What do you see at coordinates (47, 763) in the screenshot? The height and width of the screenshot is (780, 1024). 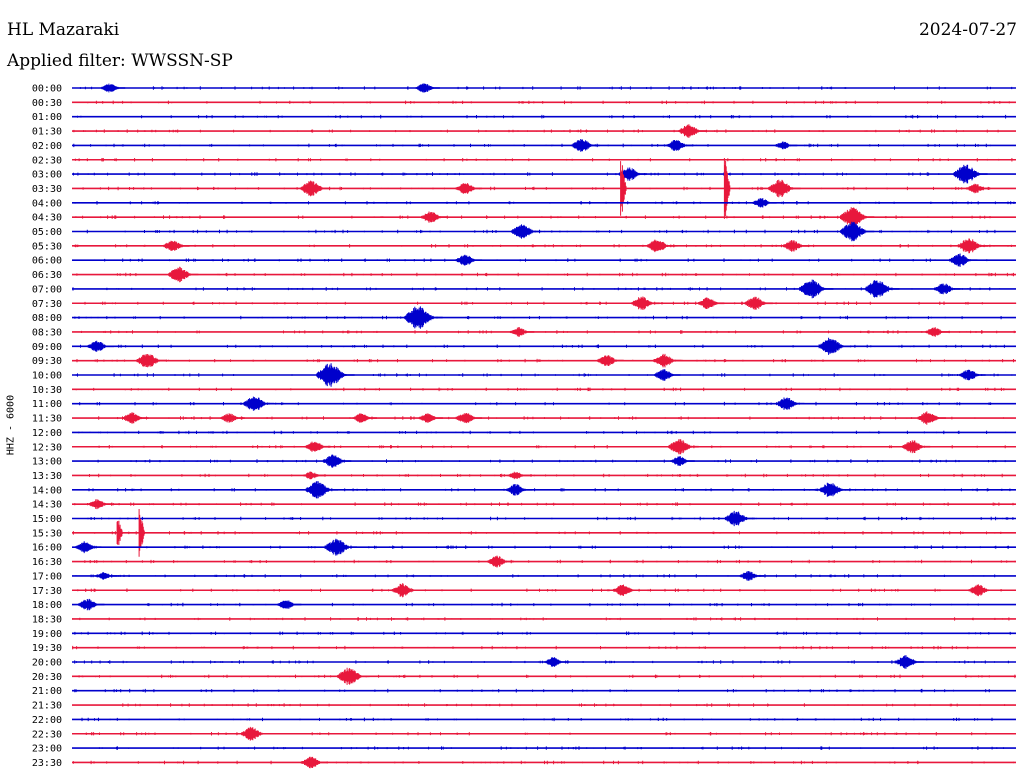 I see `row-time-label: 23:30` at bounding box center [47, 763].